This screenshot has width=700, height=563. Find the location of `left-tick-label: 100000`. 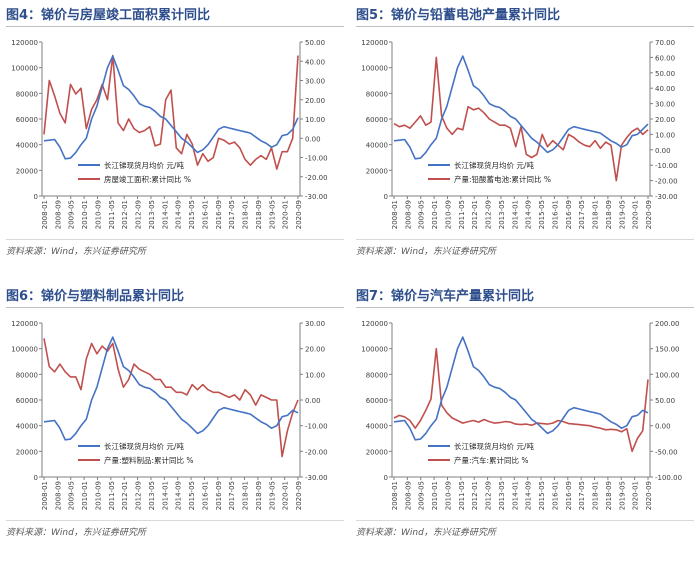

left-tick-label: 100000 is located at coordinates (374, 69).